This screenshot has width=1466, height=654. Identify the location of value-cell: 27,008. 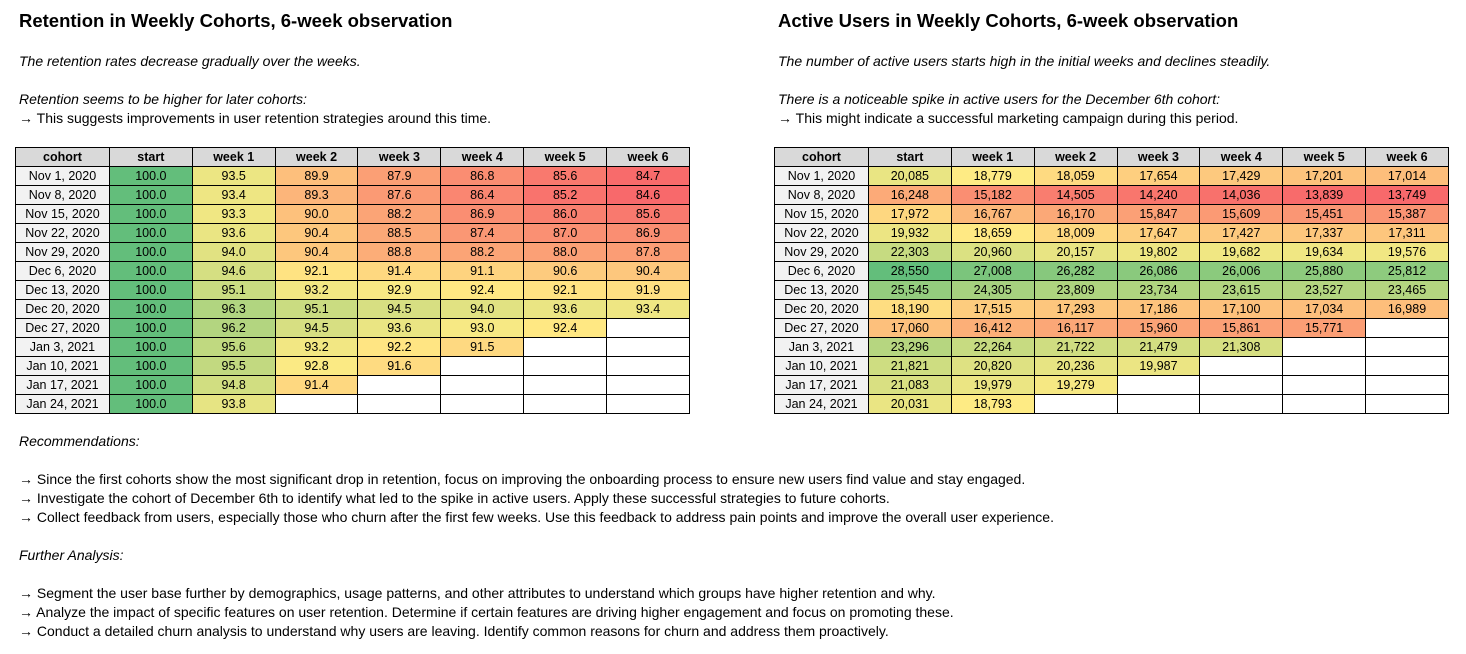
(992, 271).